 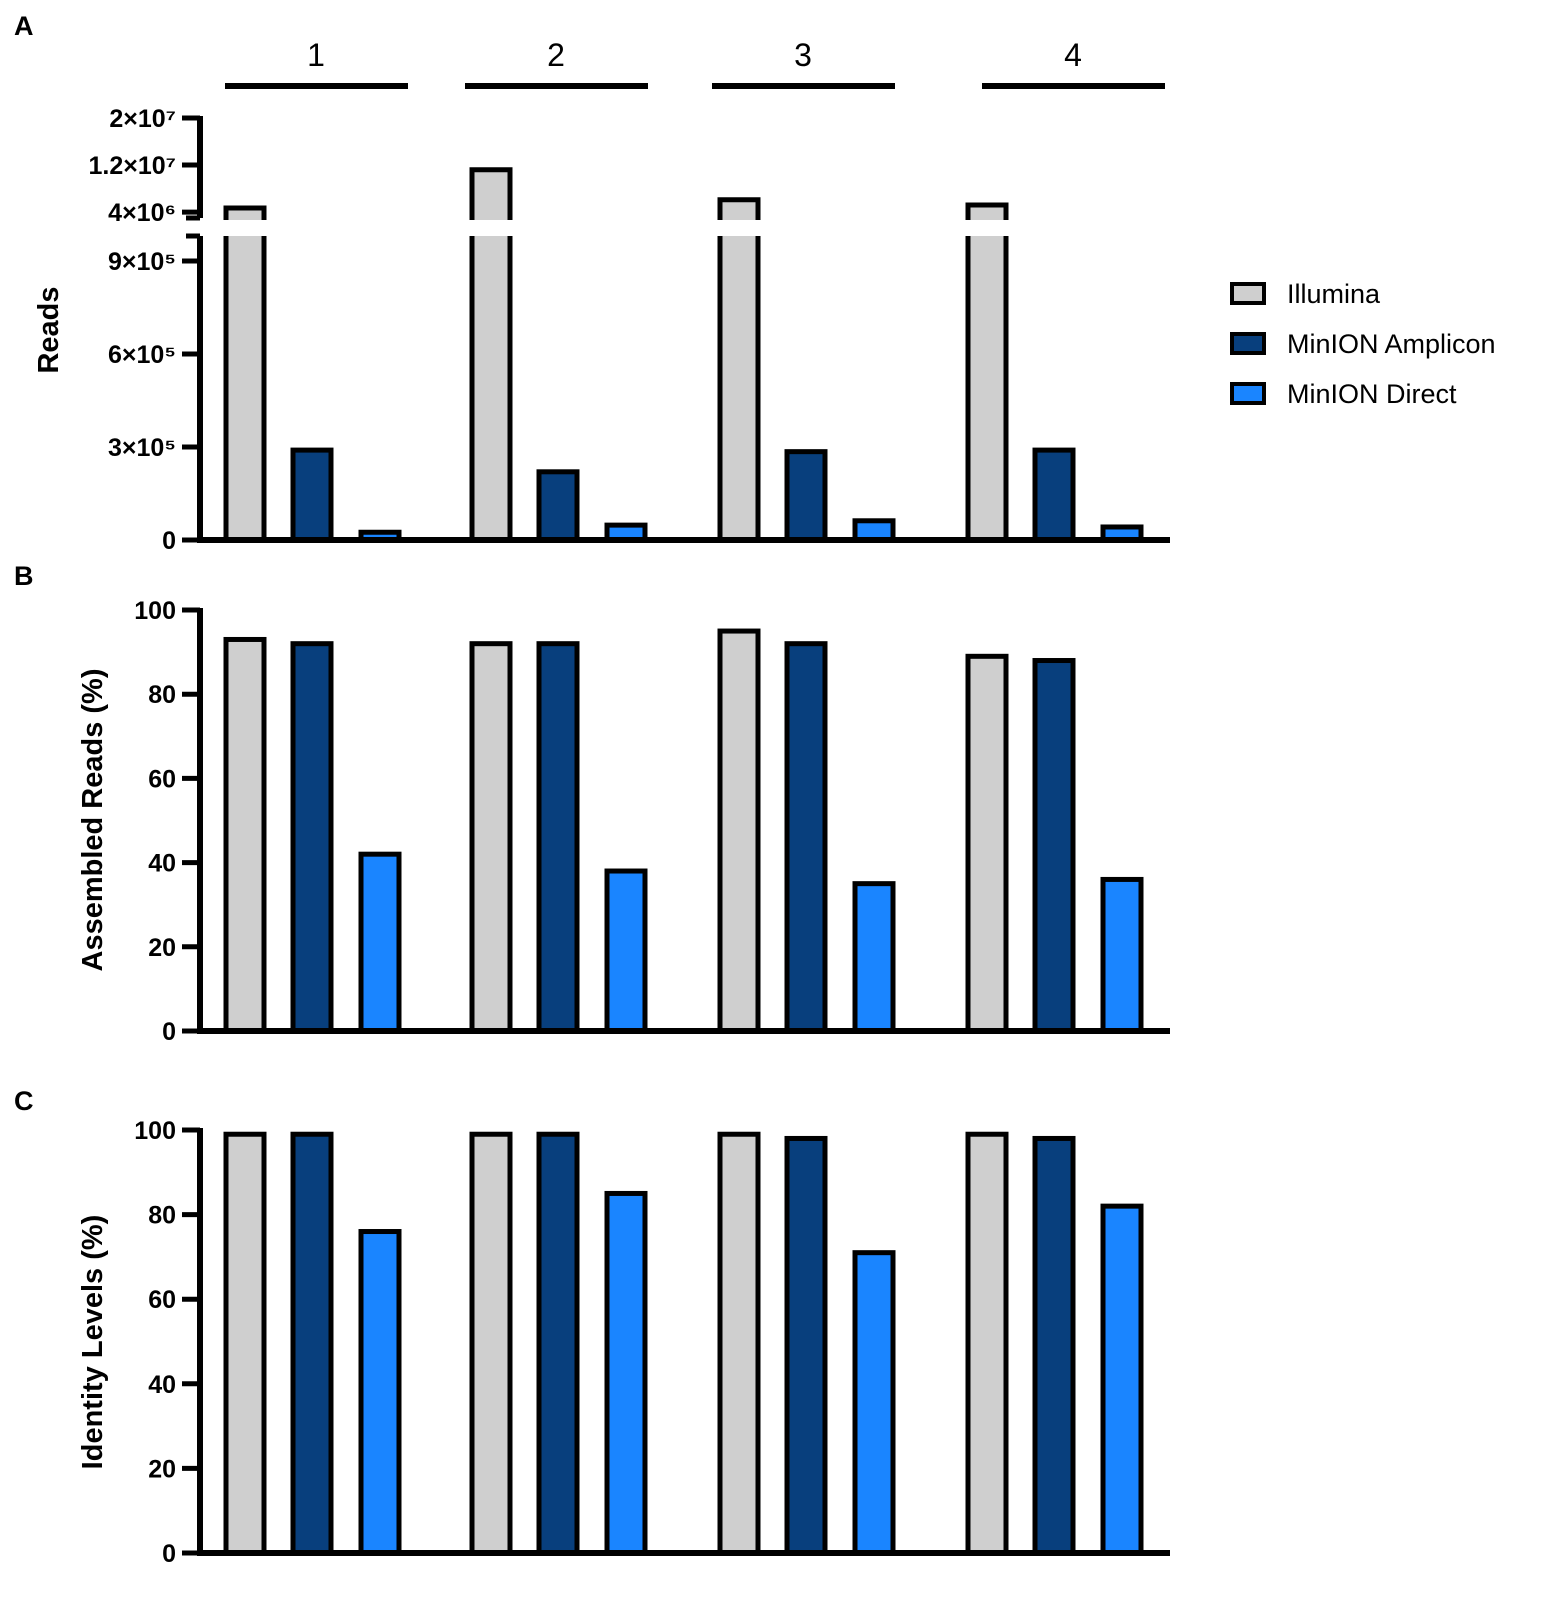 I want to click on bar-c-group-4-illumina, so click(x=987, y=1343).